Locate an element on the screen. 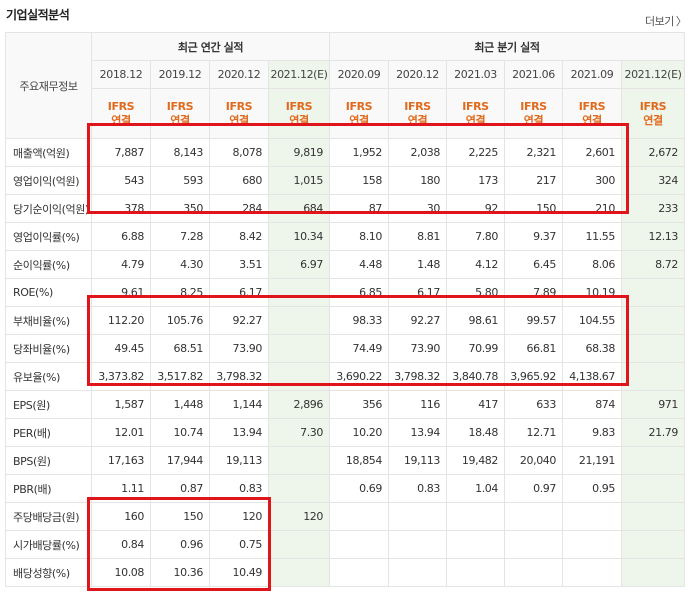  row-label: PER(배) is located at coordinates (48, 432).